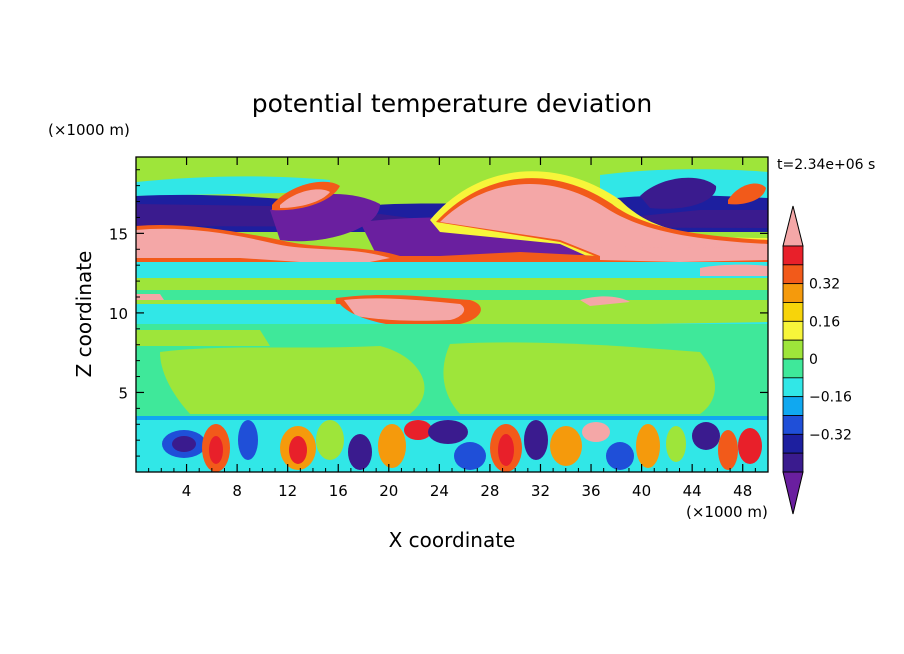 The image size is (904, 654). What do you see at coordinates (489, 491) in the screenshot?
I see `x-tick-label: 28` at bounding box center [489, 491].